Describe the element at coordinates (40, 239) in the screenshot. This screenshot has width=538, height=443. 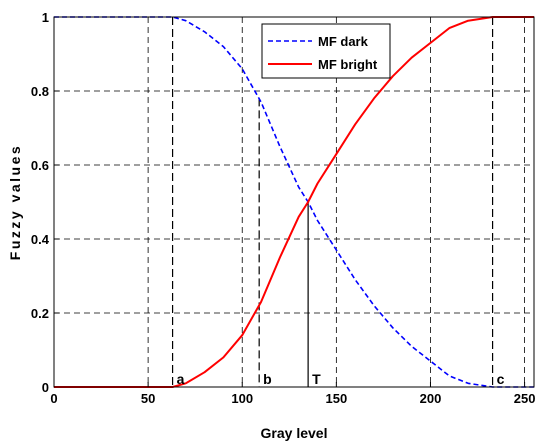
I see `y-tick-label: 0.4` at that location.